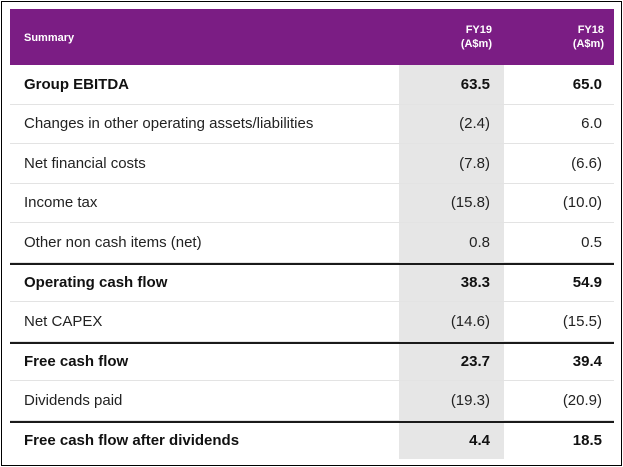  Describe the element at coordinates (587, 84) in the screenshot. I see `row-fy18-value: 65.0` at that location.